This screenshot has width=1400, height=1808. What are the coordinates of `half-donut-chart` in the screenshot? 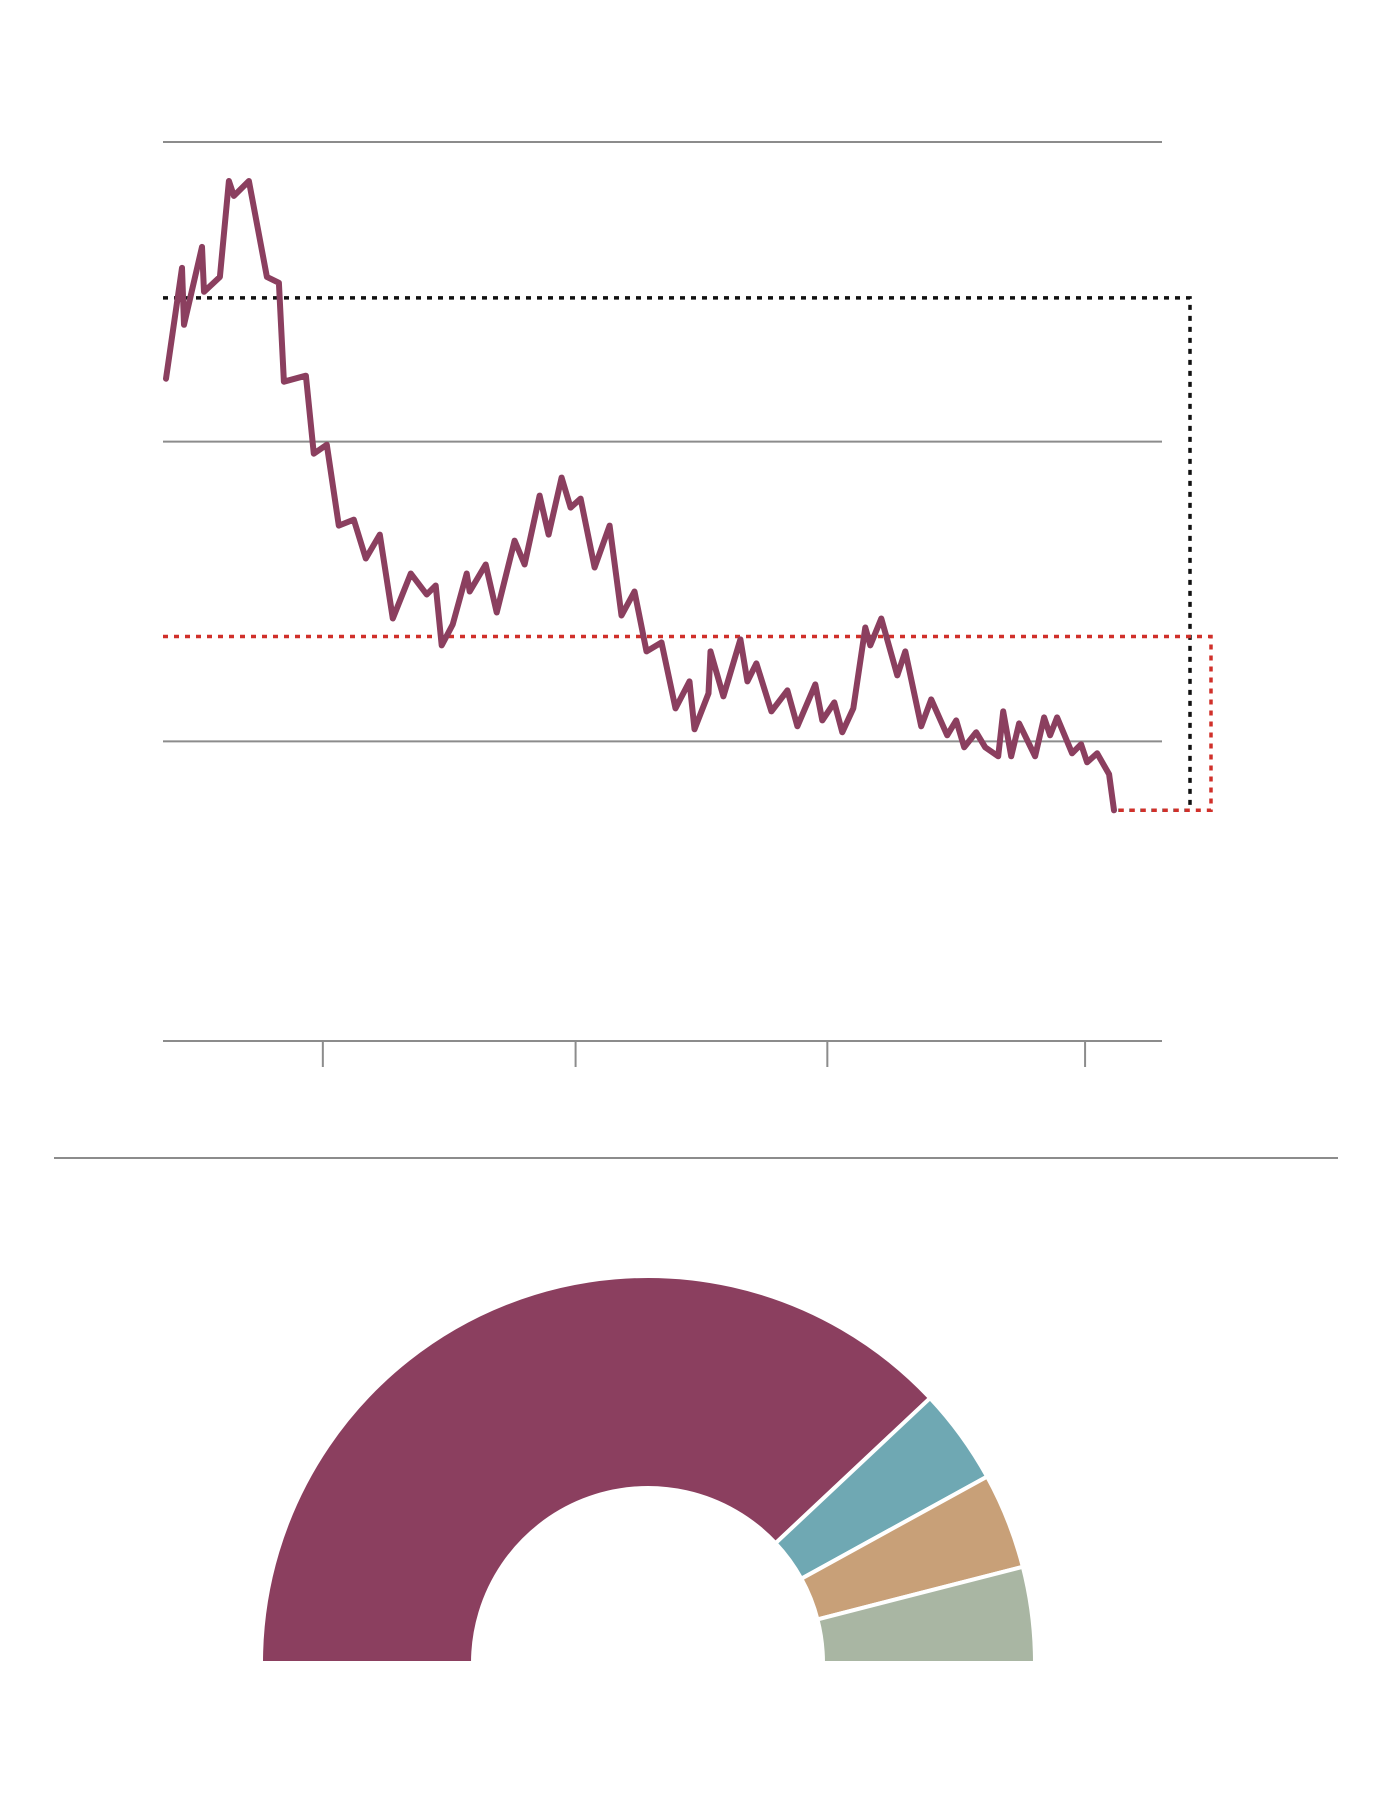 It's located at (648, 1469).